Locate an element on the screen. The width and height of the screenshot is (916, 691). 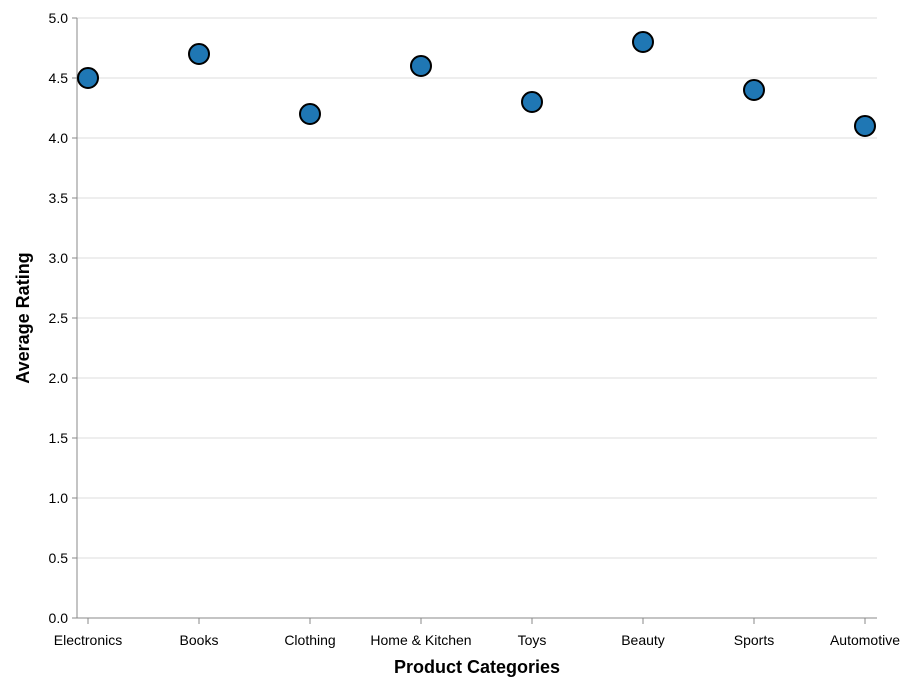
x-axis-title: Product Categories is located at coordinates (477, 667).